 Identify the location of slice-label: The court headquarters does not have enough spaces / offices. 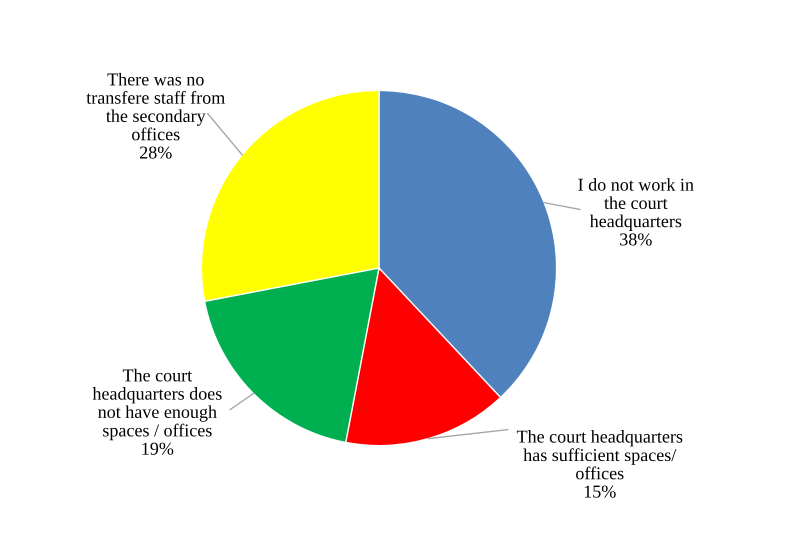
(157, 404).